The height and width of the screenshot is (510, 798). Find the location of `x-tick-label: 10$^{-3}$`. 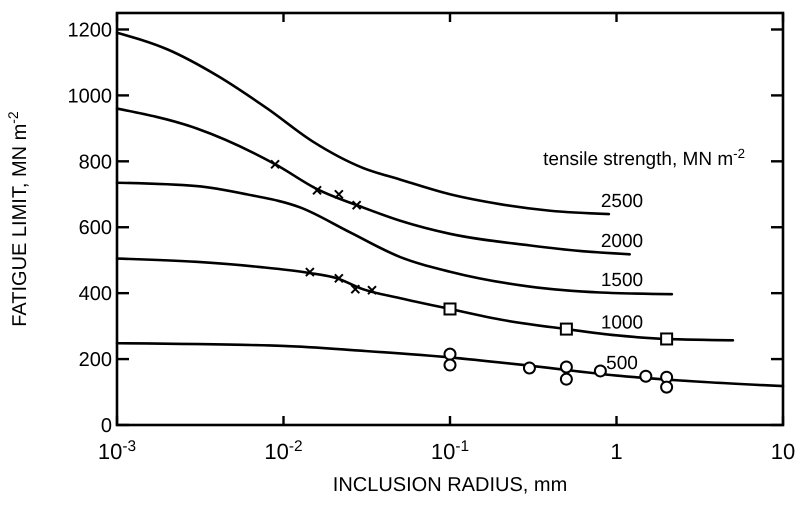

x-tick-label: 10$^{-3}$ is located at coordinates (117, 451).